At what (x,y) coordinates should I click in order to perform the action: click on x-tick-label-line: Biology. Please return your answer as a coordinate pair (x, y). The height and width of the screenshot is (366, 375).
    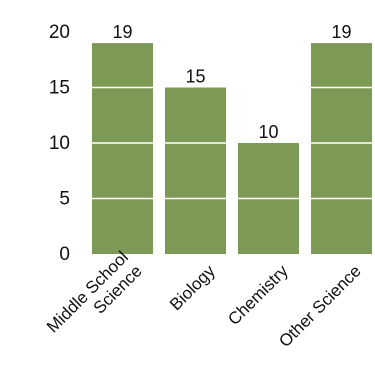
    Looking at the image, I should click on (192, 287).